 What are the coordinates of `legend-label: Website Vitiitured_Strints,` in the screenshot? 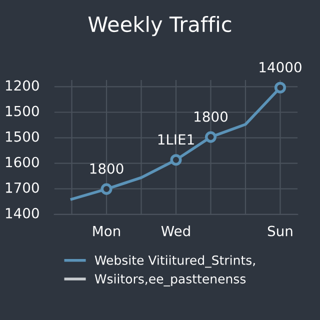 It's located at (174, 261).